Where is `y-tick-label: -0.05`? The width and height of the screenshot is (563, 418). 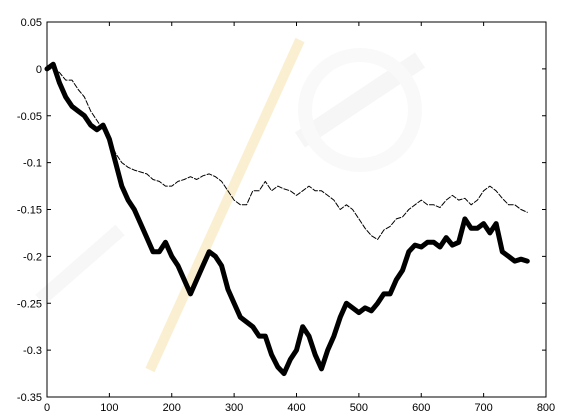 y-tick-label: -0.05 is located at coordinates (29, 117).